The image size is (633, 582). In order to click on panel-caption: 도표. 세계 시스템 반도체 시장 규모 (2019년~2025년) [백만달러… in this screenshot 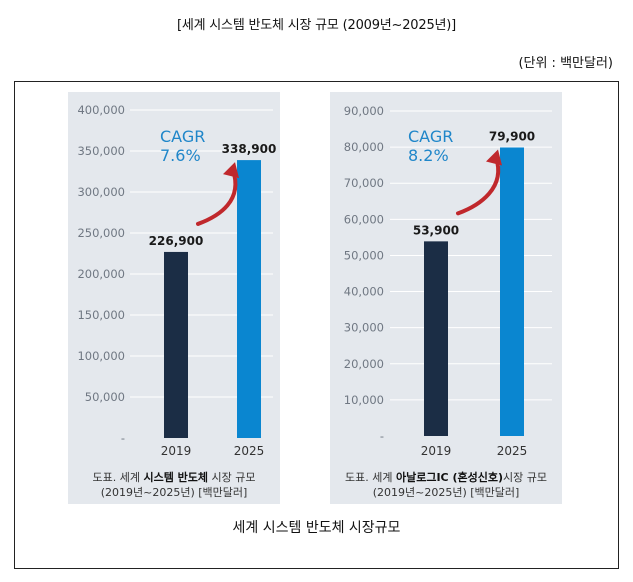, I will do `click(174, 485)`.